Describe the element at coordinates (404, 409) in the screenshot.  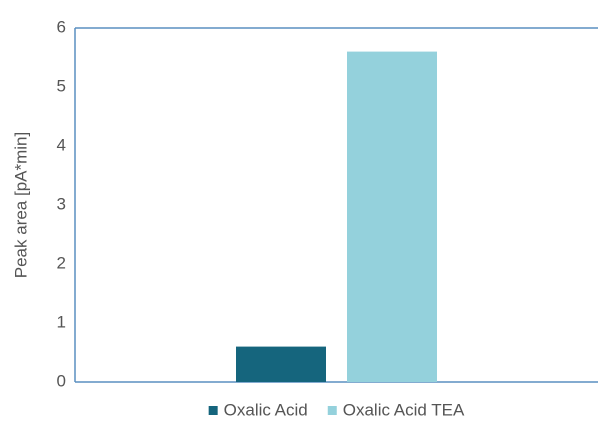
I see `legend-label: Oxalic Acid TEA` at that location.